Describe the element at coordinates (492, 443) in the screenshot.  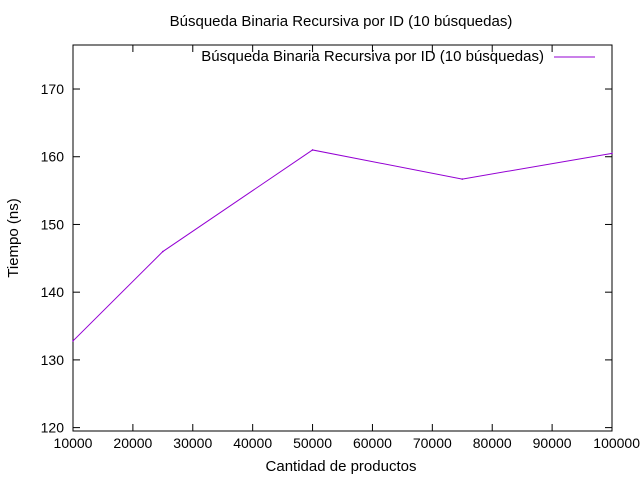
I see `x-tick-label: 80000` at that location.